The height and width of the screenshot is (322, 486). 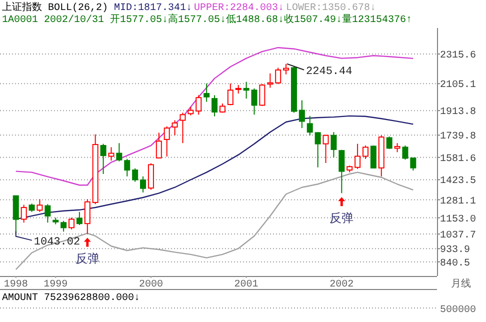 What do you see at coordinates (16, 285) in the screenshot?
I see `x-tick-label: 1998` at bounding box center [16, 285].